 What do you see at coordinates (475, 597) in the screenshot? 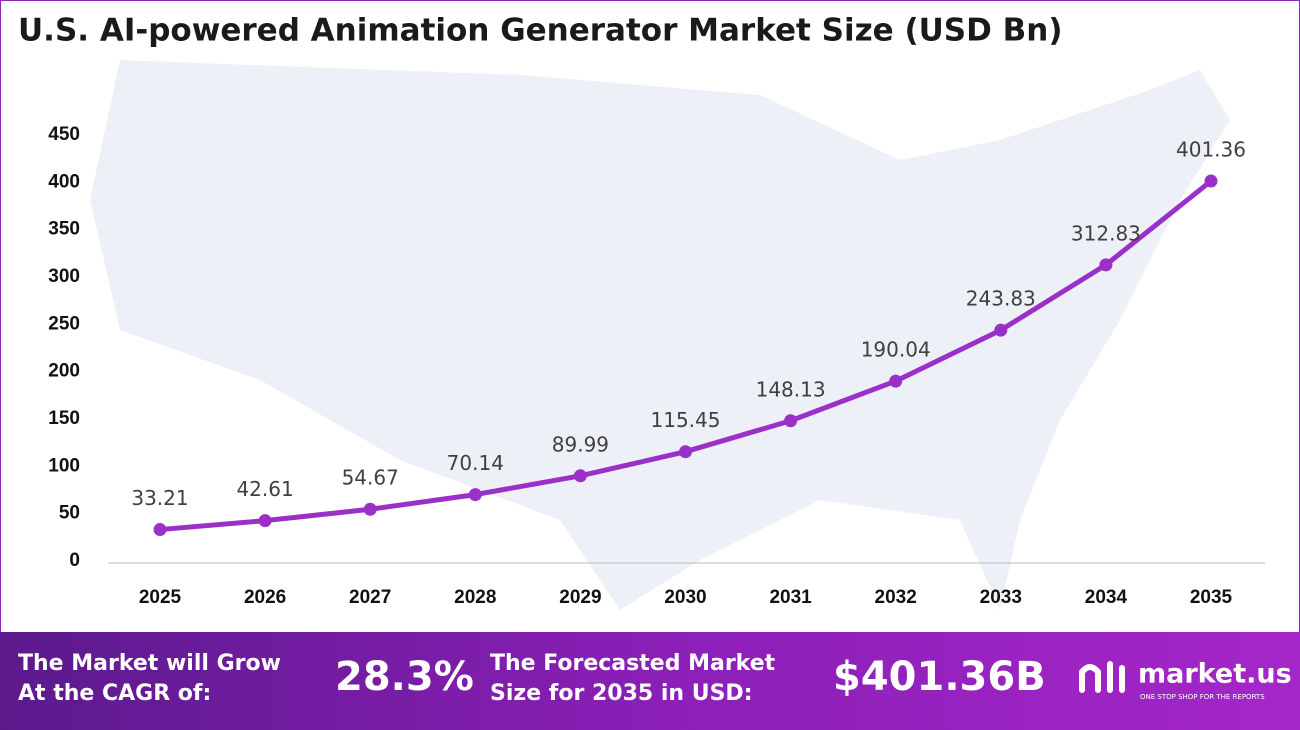
I see `x-tick-label: 2028` at bounding box center [475, 597].